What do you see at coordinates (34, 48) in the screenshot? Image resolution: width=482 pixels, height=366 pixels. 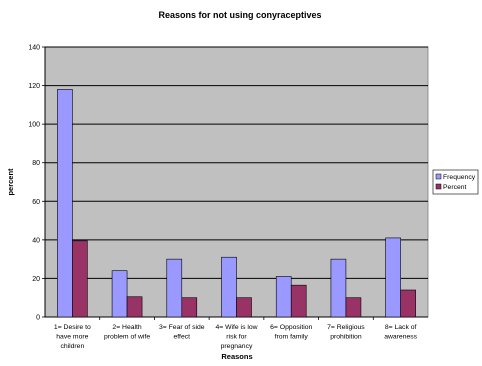 I see `y-tick-label: 140` at bounding box center [34, 48].